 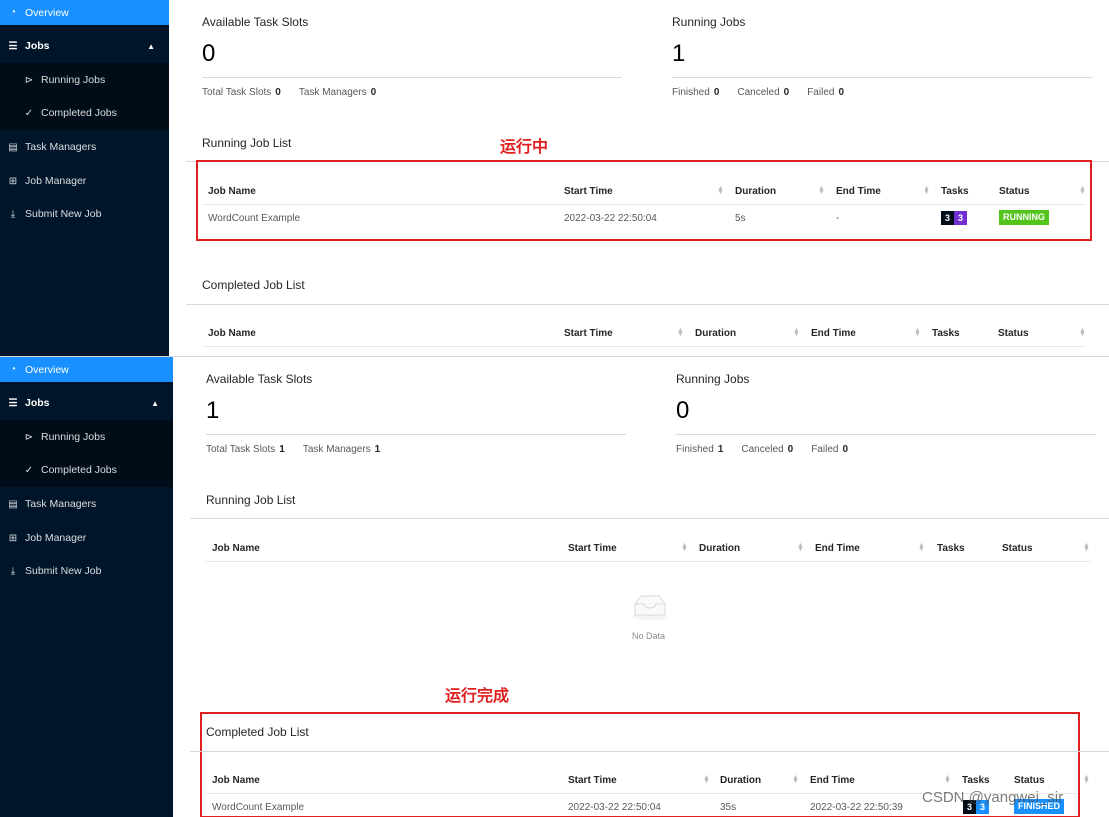 I want to click on list-icon: ☰, so click(x=13, y=403).